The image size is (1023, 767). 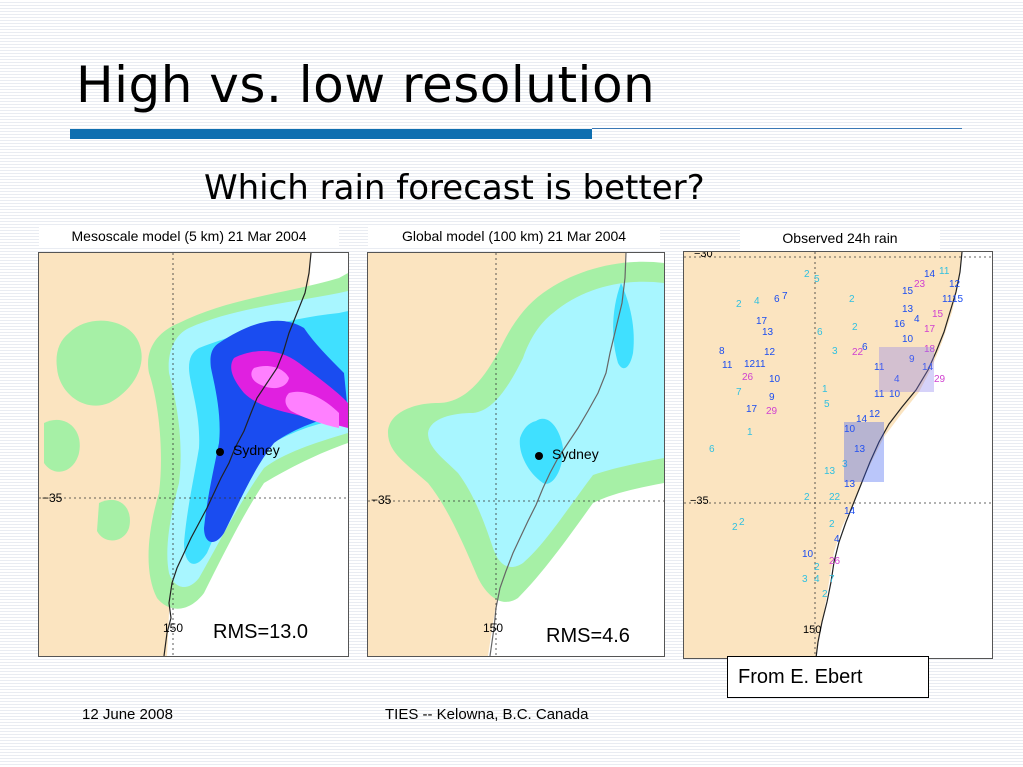 I want to click on rms-value-mesoscale: RMS=13.0, so click(x=261, y=632).